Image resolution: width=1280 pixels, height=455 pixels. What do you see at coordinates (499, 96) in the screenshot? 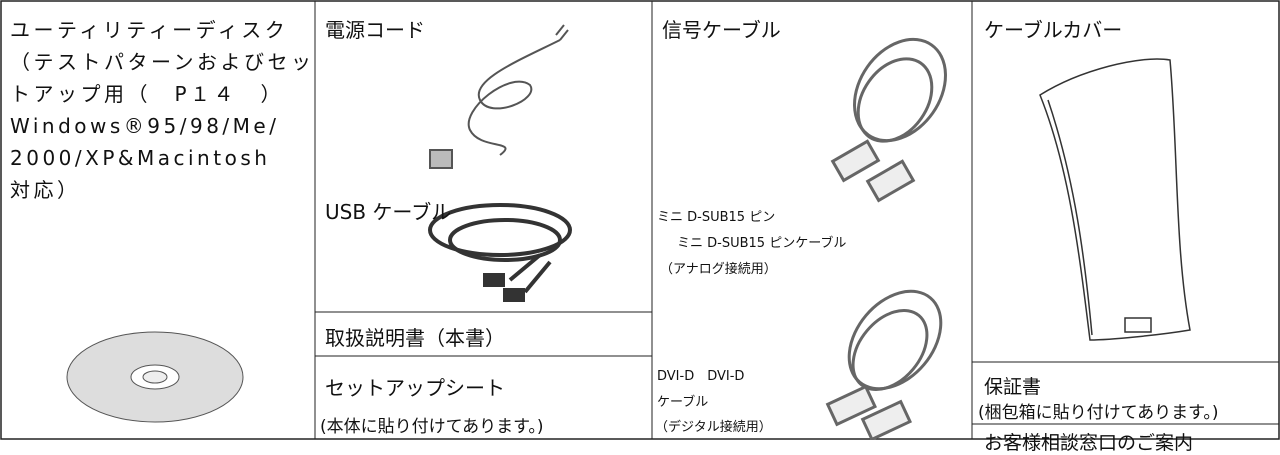
I see `power-cord-illustration` at bounding box center [499, 96].